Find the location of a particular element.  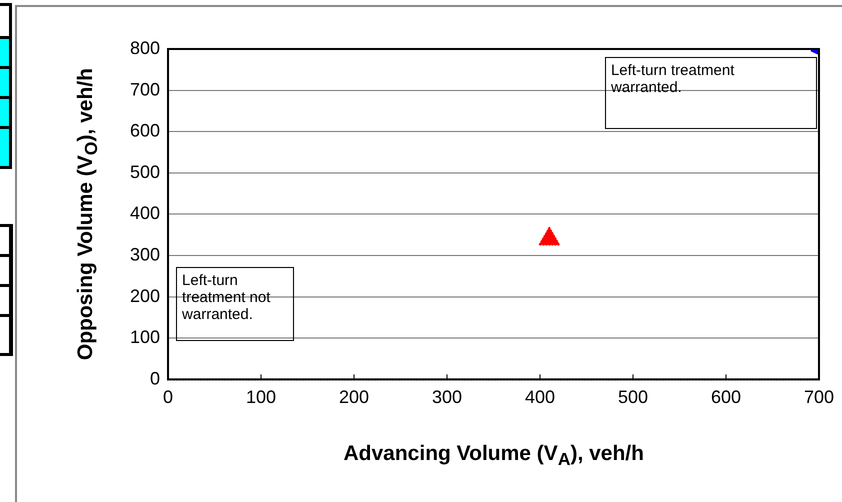

x-tick-label: 100 is located at coordinates (261, 397).